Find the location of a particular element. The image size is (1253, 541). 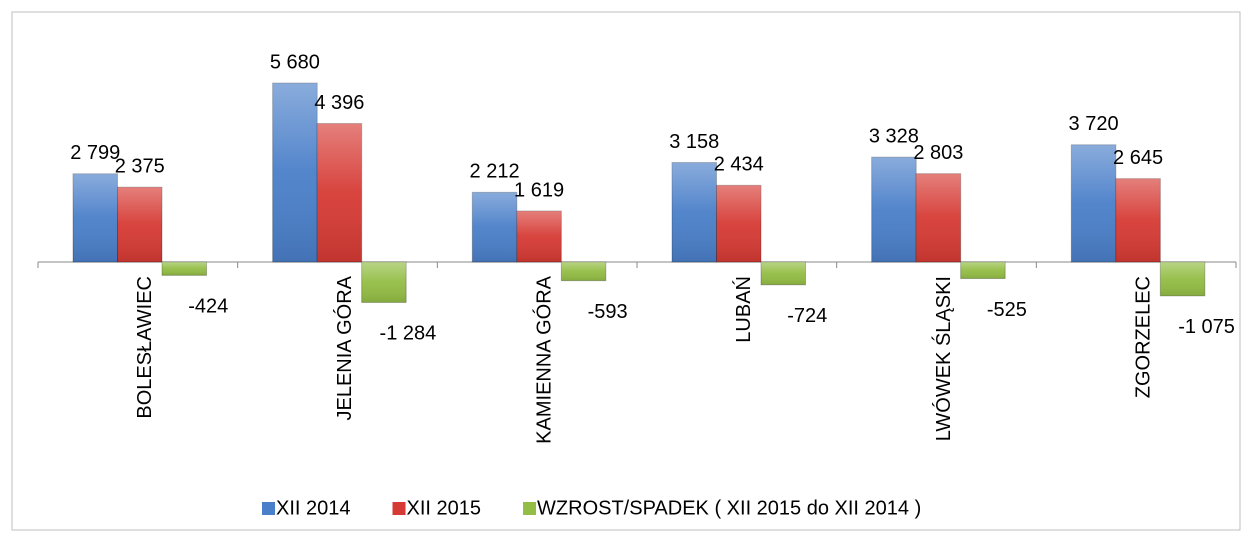

data-label: -1 284 is located at coordinates (408, 334).